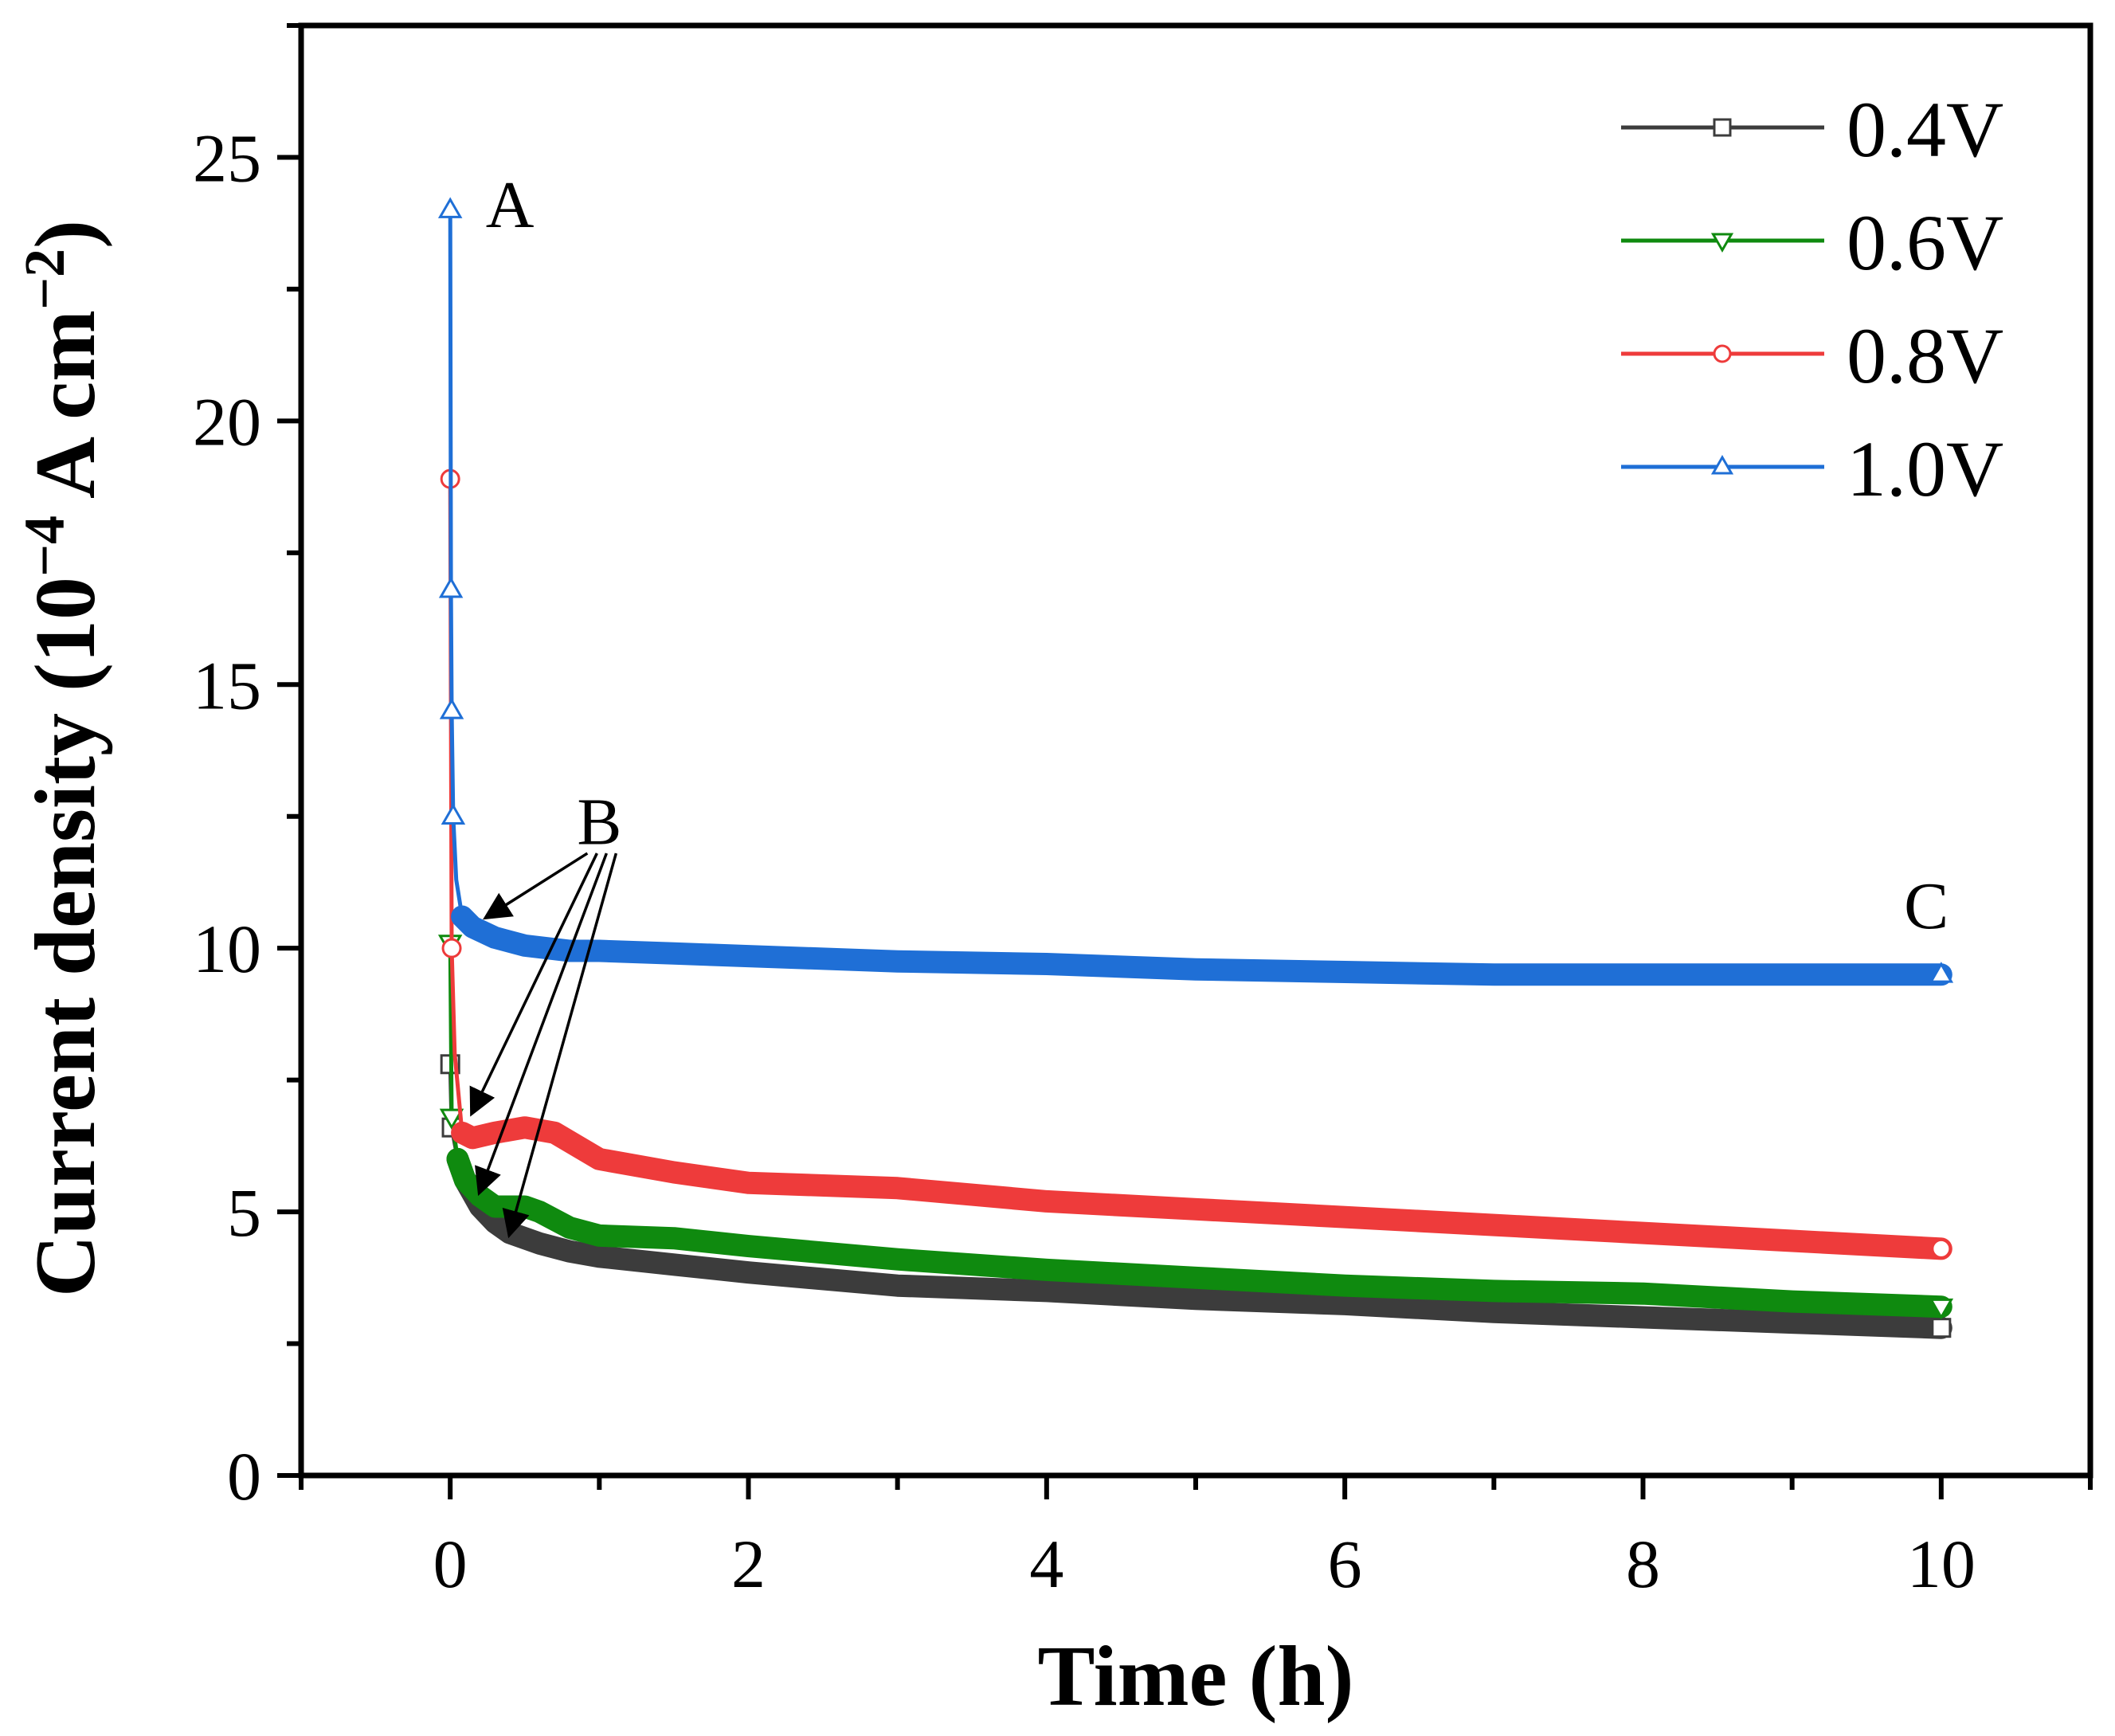 The width and height of the screenshot is (2115, 1736). What do you see at coordinates (44, 546) in the screenshot?
I see `y-axis-title-exponent-1: −4` at bounding box center [44, 546].